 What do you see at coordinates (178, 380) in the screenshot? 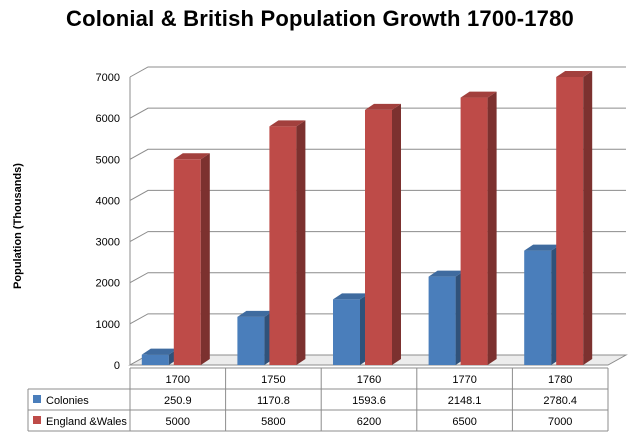
I see `x-category-label: 1700` at bounding box center [178, 380].